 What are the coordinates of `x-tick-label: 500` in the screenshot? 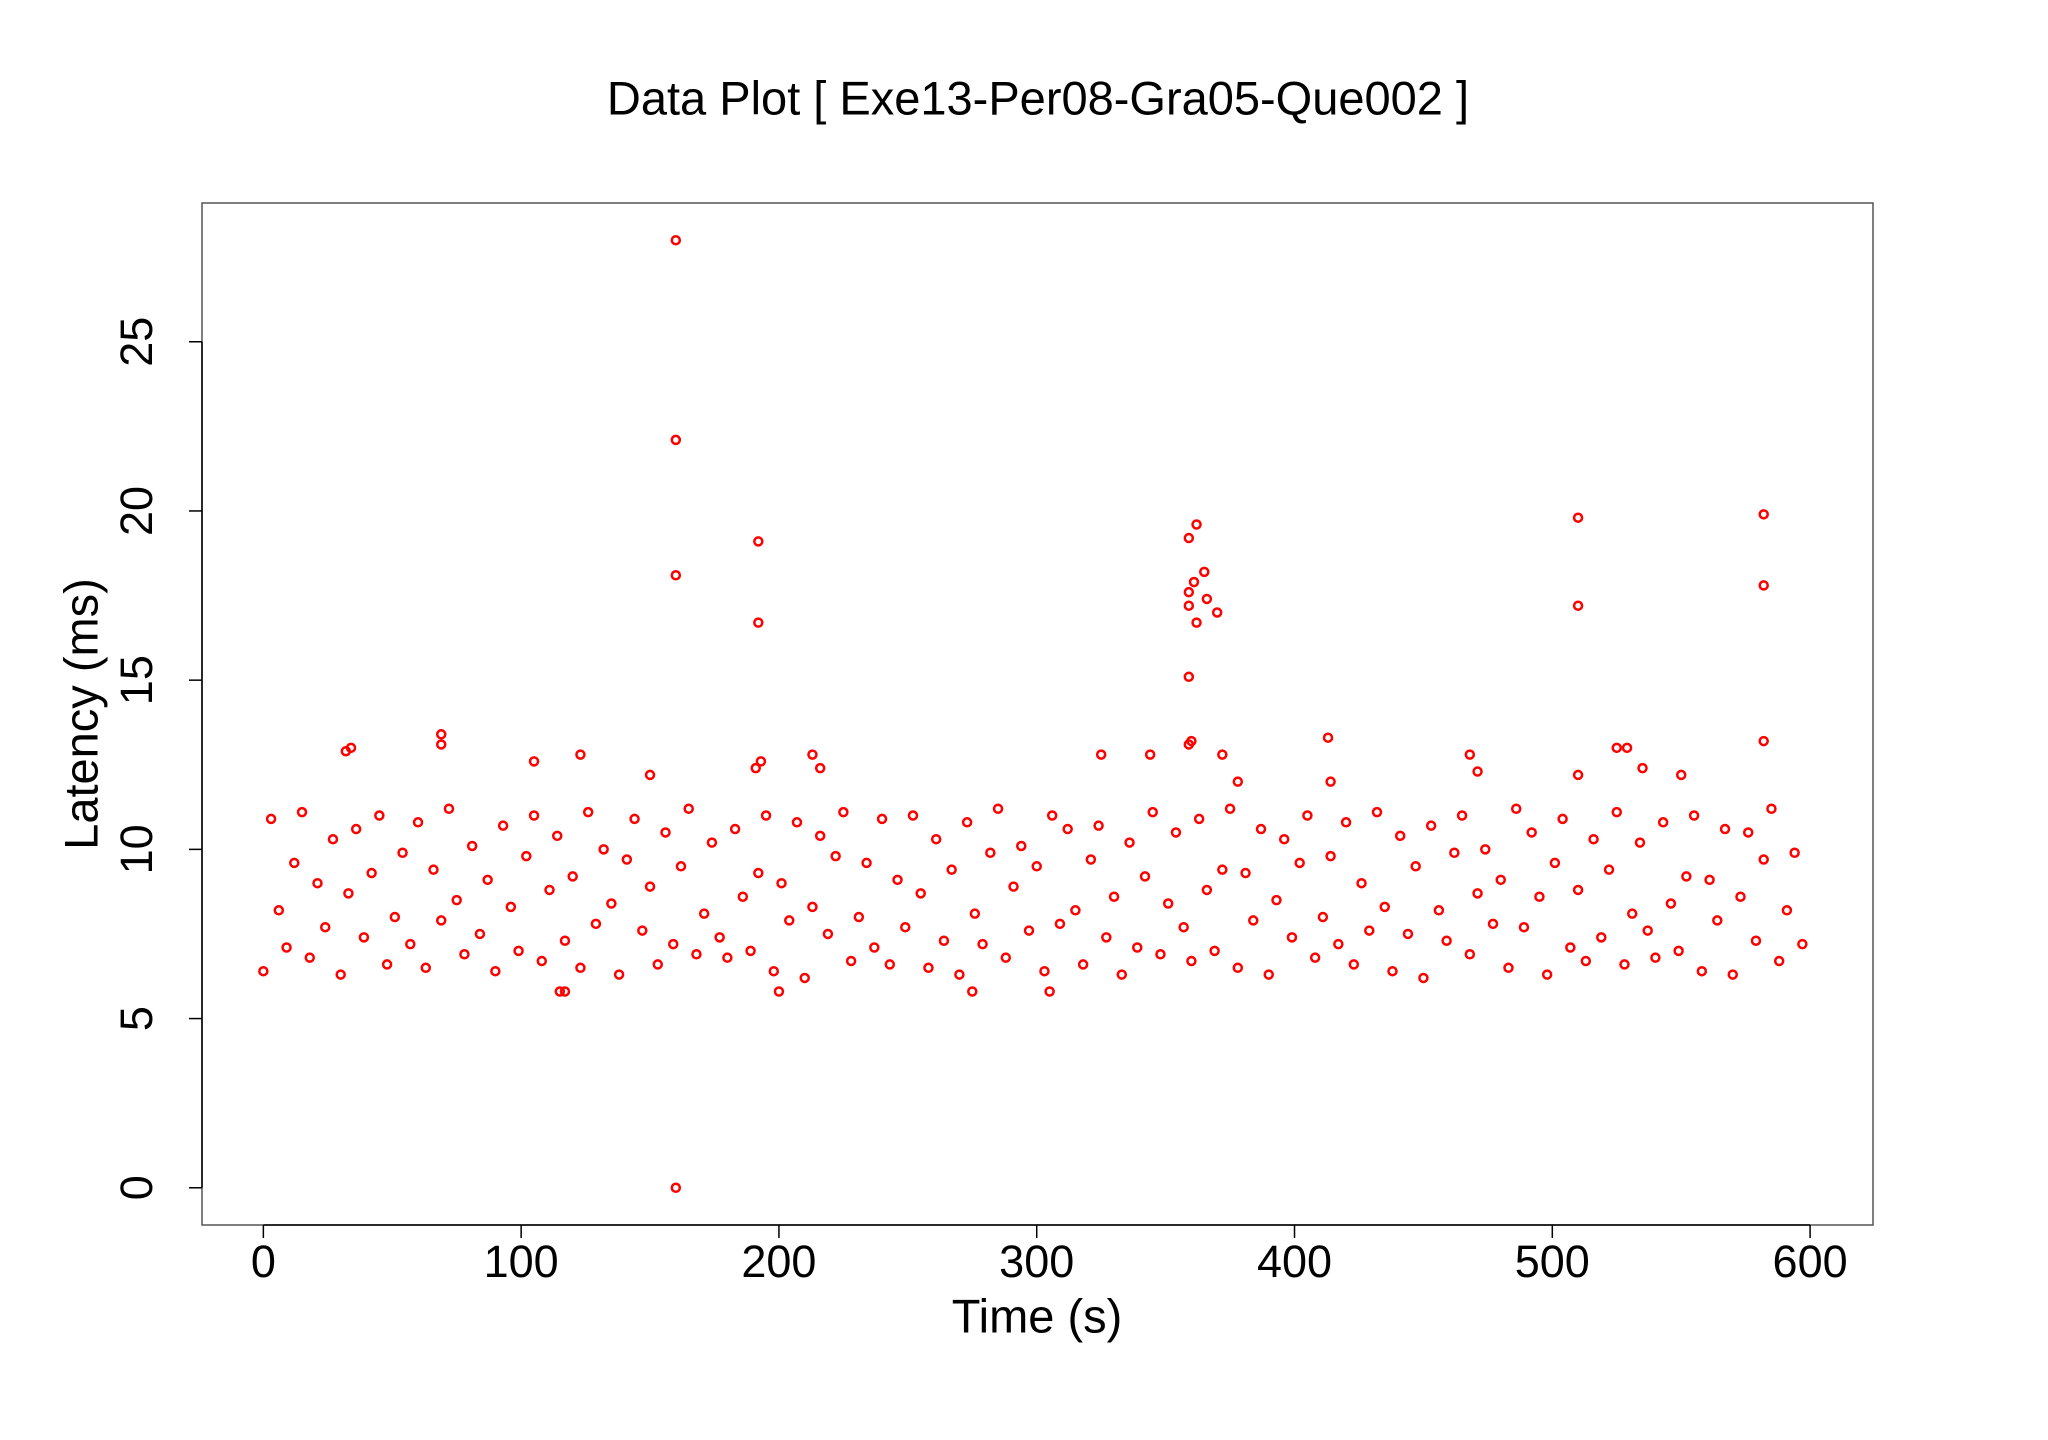 It's located at (1552, 1261).